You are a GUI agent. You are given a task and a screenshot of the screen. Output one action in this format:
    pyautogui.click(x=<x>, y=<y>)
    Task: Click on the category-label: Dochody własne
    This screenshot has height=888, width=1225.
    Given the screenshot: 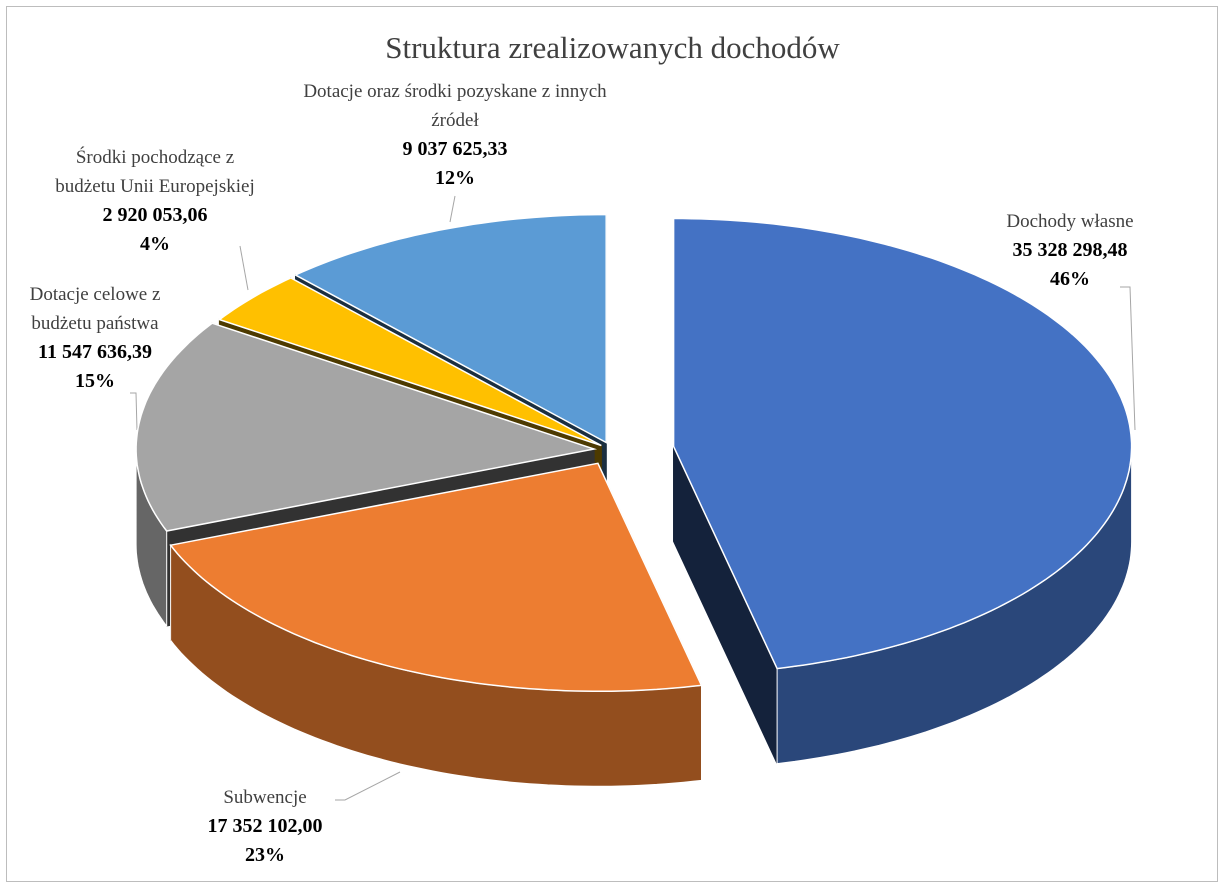 What is the action you would take?
    pyautogui.click(x=1070, y=221)
    